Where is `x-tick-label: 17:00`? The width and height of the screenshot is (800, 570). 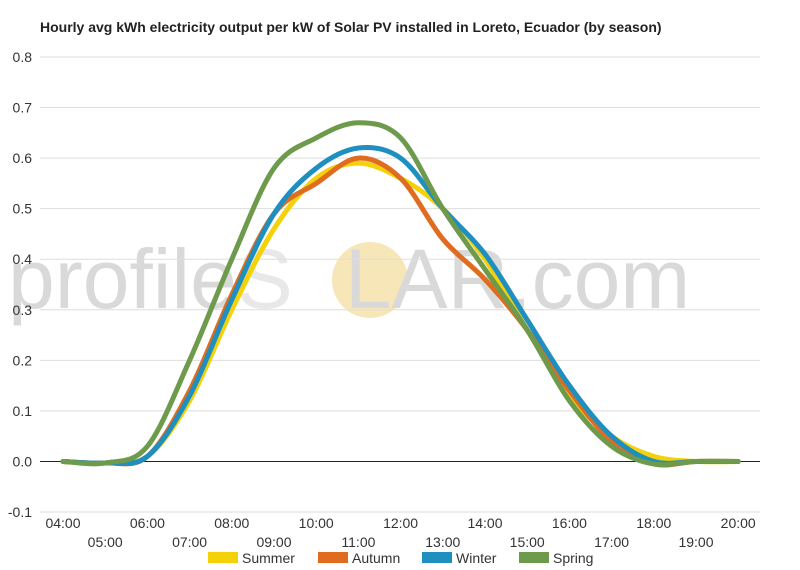 x-tick-label: 17:00 is located at coordinates (611, 542).